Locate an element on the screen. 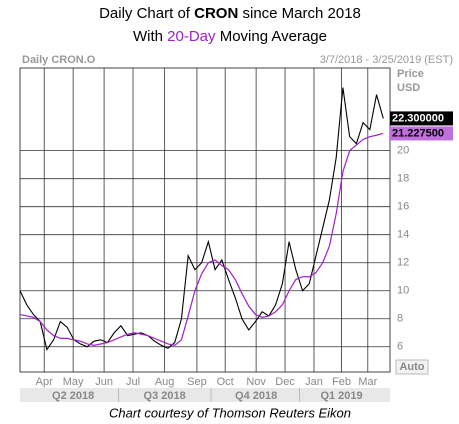 This screenshot has height=424, width=459. auto-button is located at coordinates (412, 367).